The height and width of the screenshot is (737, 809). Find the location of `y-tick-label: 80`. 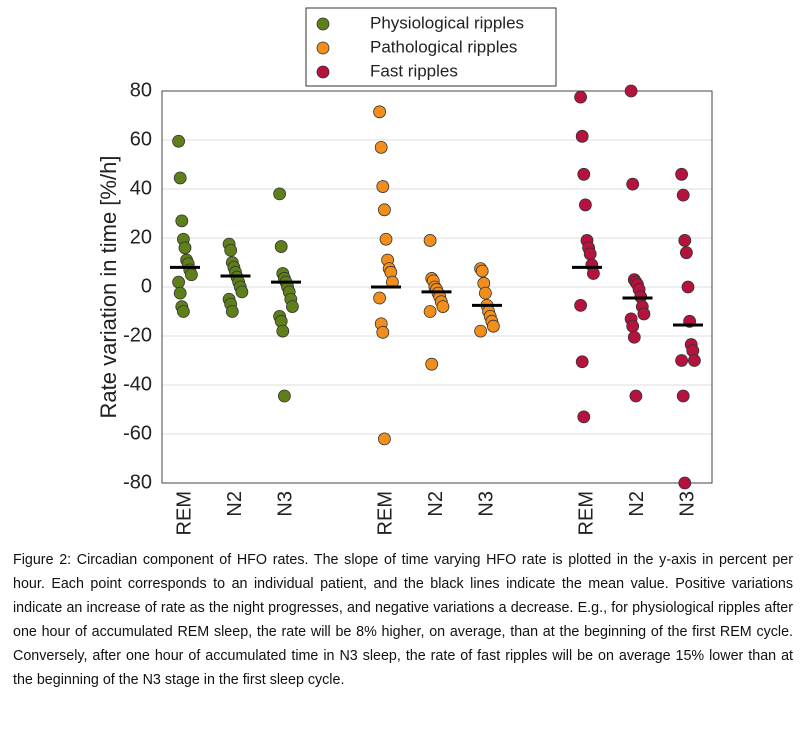

y-tick-label: 80 is located at coordinates (141, 90).